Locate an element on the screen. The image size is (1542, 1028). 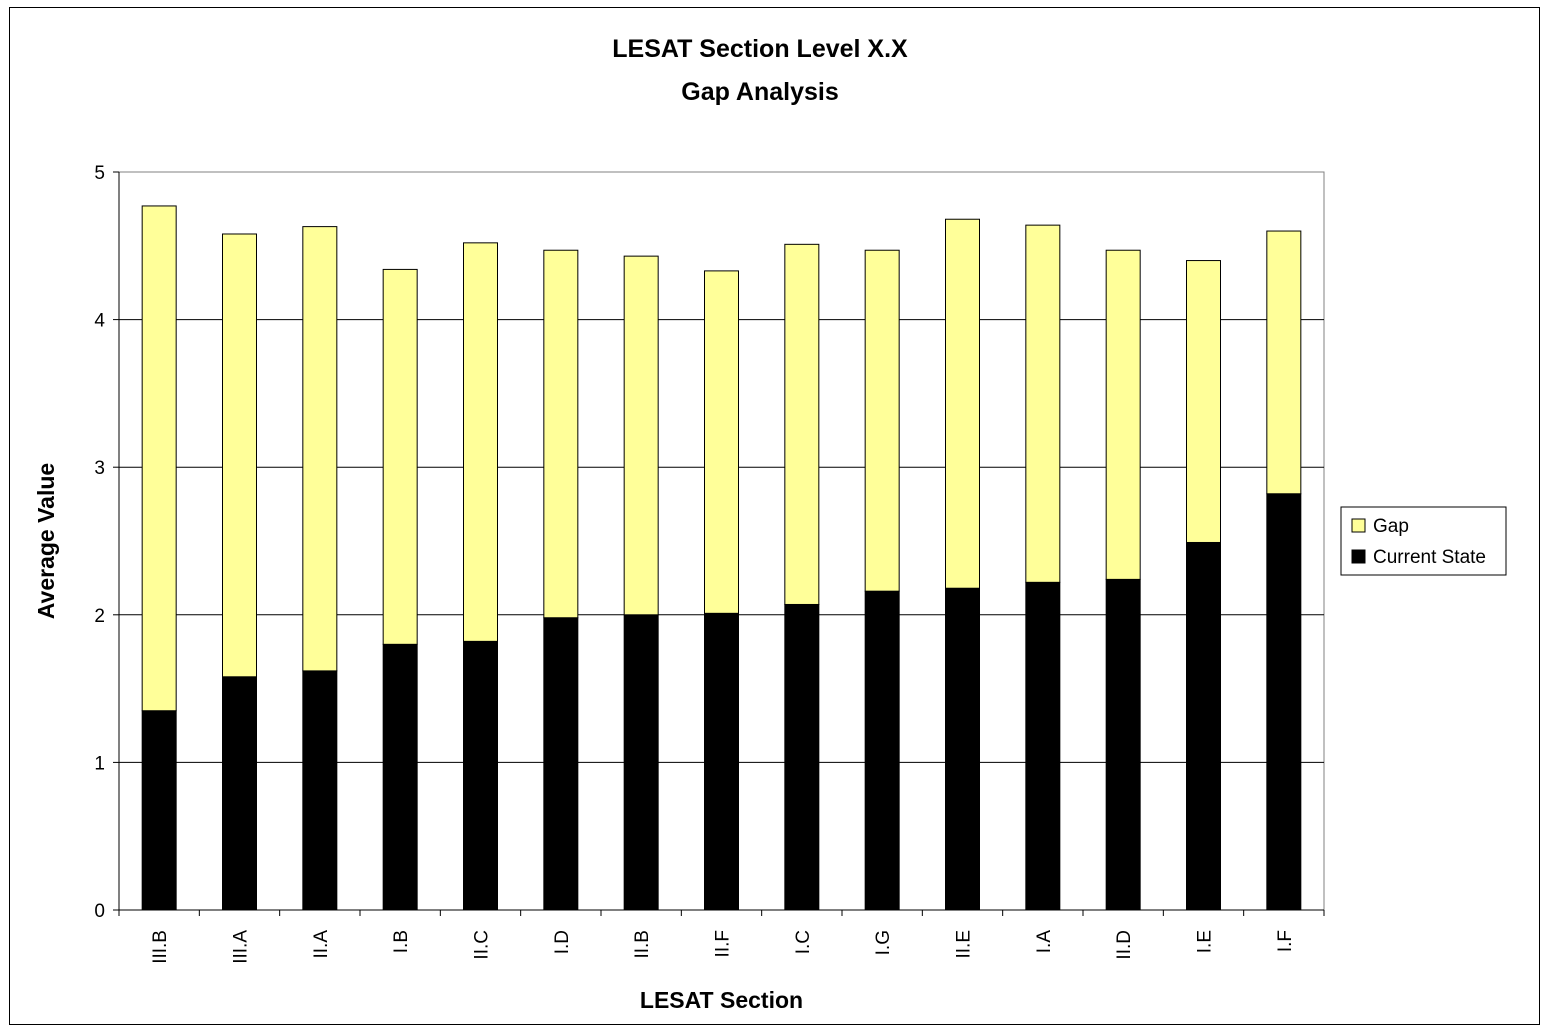
y-tick-label: 5 is located at coordinates (99, 173).